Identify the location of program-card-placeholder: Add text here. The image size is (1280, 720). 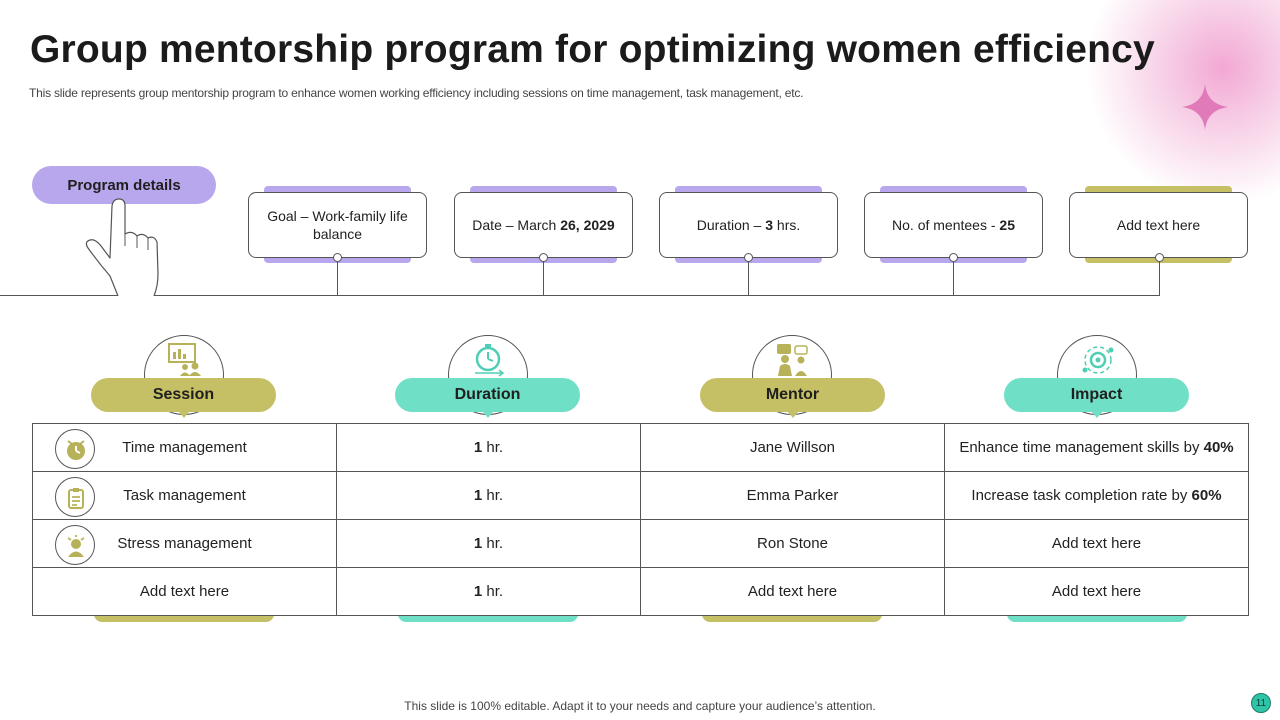
(1158, 224).